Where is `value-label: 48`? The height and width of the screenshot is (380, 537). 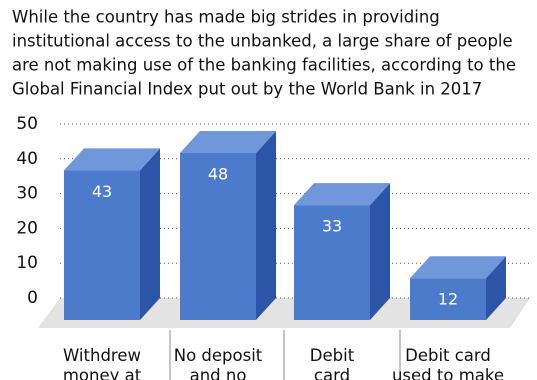 value-label: 48 is located at coordinates (218, 173).